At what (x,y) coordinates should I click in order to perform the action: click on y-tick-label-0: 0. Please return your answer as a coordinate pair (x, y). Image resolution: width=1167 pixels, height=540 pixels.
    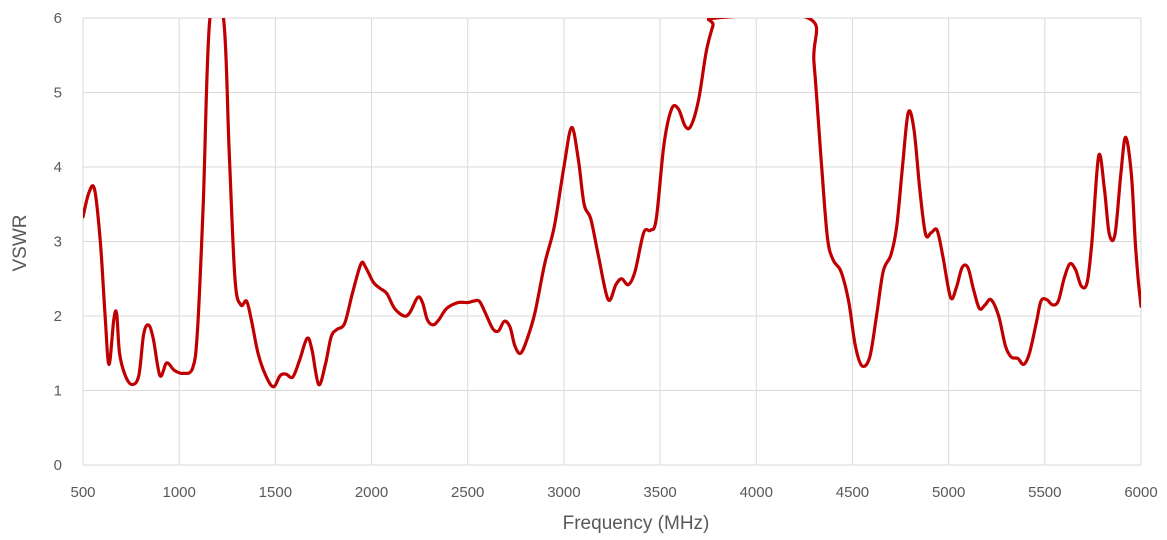
    Looking at the image, I should click on (58, 465).